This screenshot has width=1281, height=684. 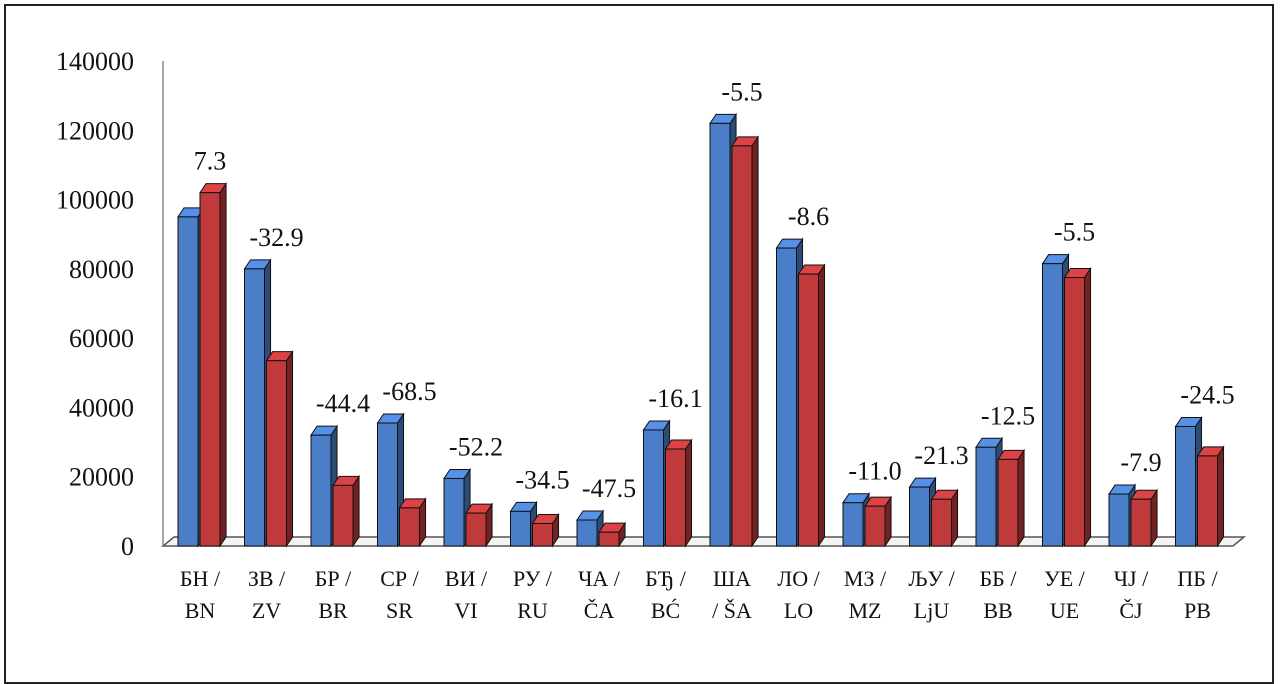 What do you see at coordinates (267, 578) in the screenshot?
I see `x-tick-label: ЗВ /` at bounding box center [267, 578].